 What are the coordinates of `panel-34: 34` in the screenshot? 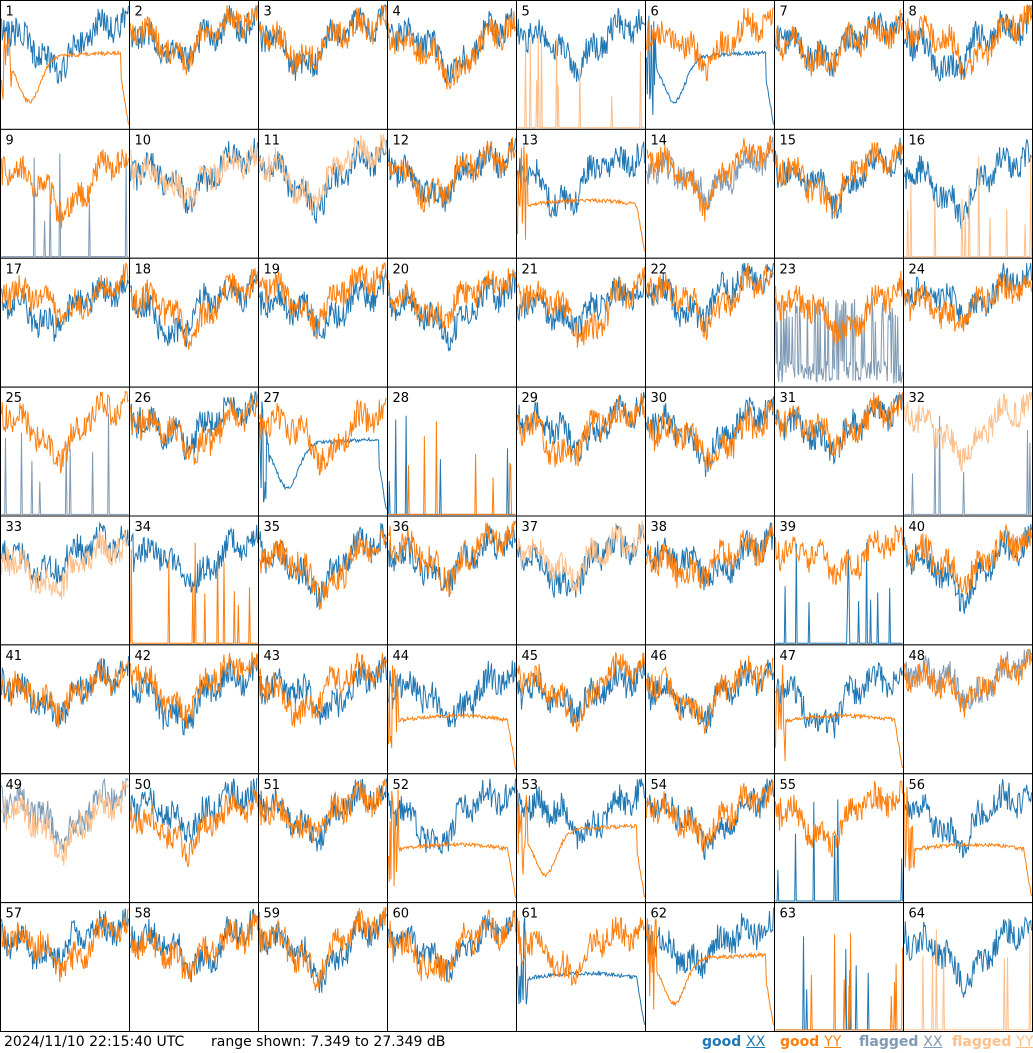 It's located at (194, 580).